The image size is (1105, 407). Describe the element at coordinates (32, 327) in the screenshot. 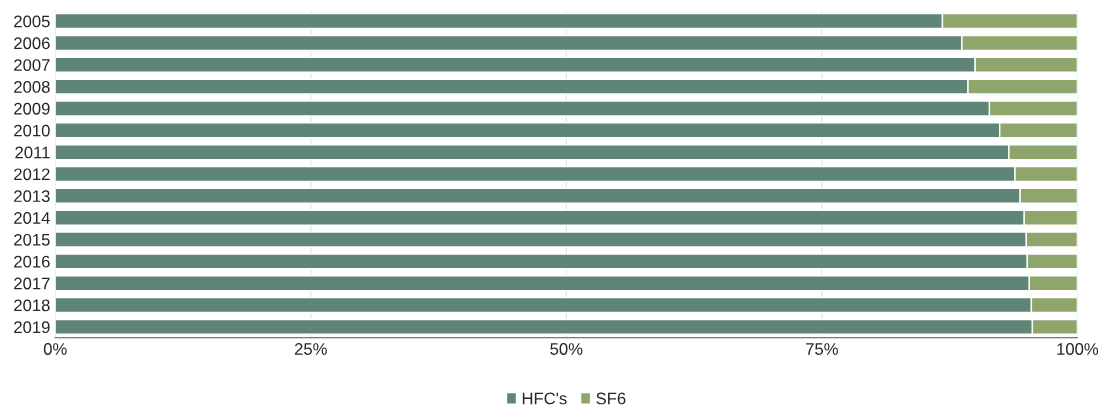

I see `y-tick-label: 2019` at that location.